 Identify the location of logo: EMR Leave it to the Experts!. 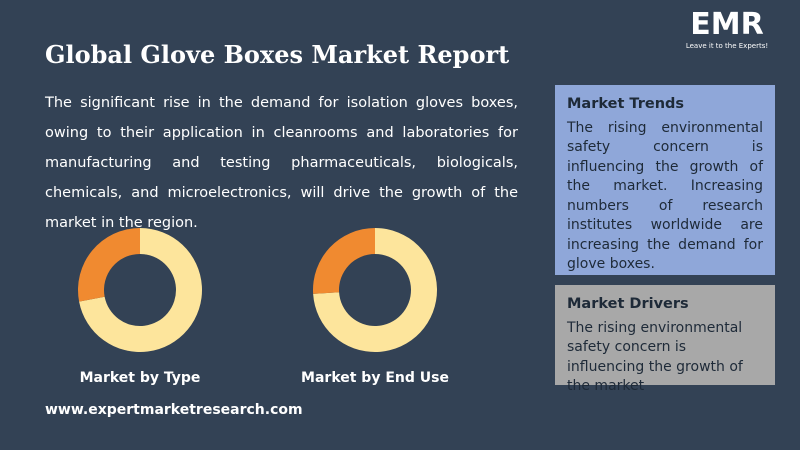
(727, 33).